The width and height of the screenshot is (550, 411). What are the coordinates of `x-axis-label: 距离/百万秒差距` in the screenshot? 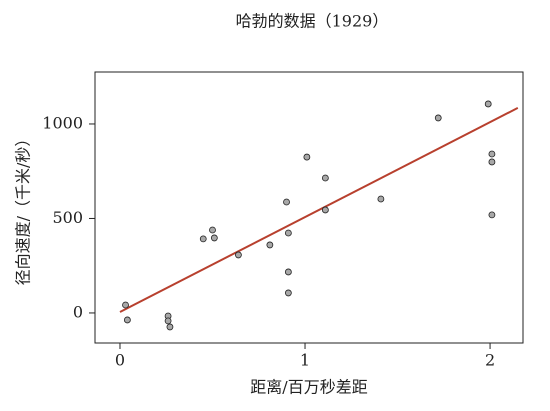 It's located at (308, 387).